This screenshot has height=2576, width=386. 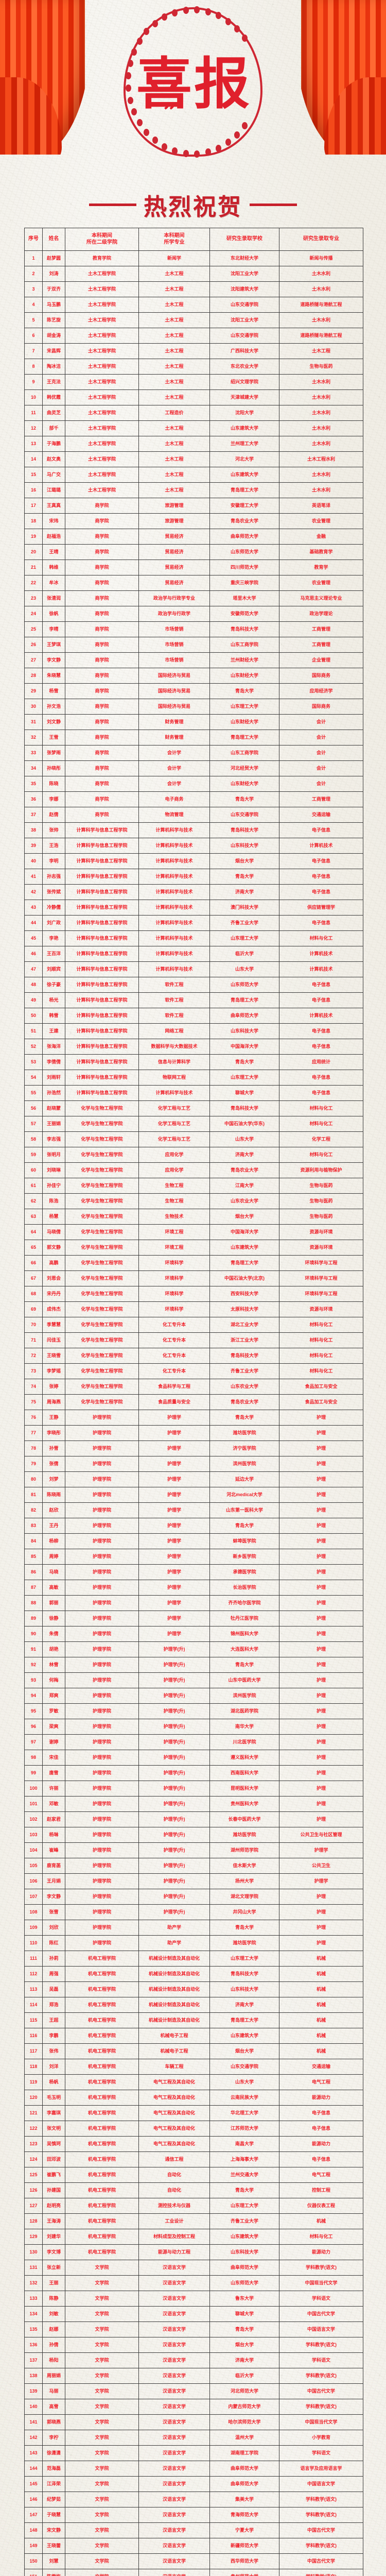 I want to click on cell-no: 119, so click(x=33, y=2082).